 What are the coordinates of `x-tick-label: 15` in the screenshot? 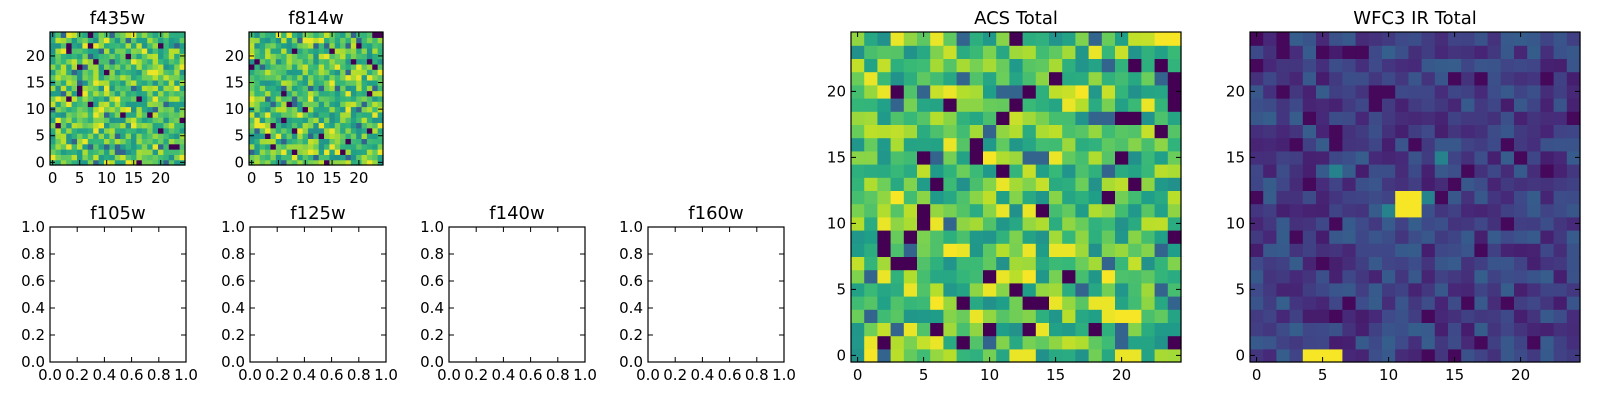 It's located at (1055, 375).